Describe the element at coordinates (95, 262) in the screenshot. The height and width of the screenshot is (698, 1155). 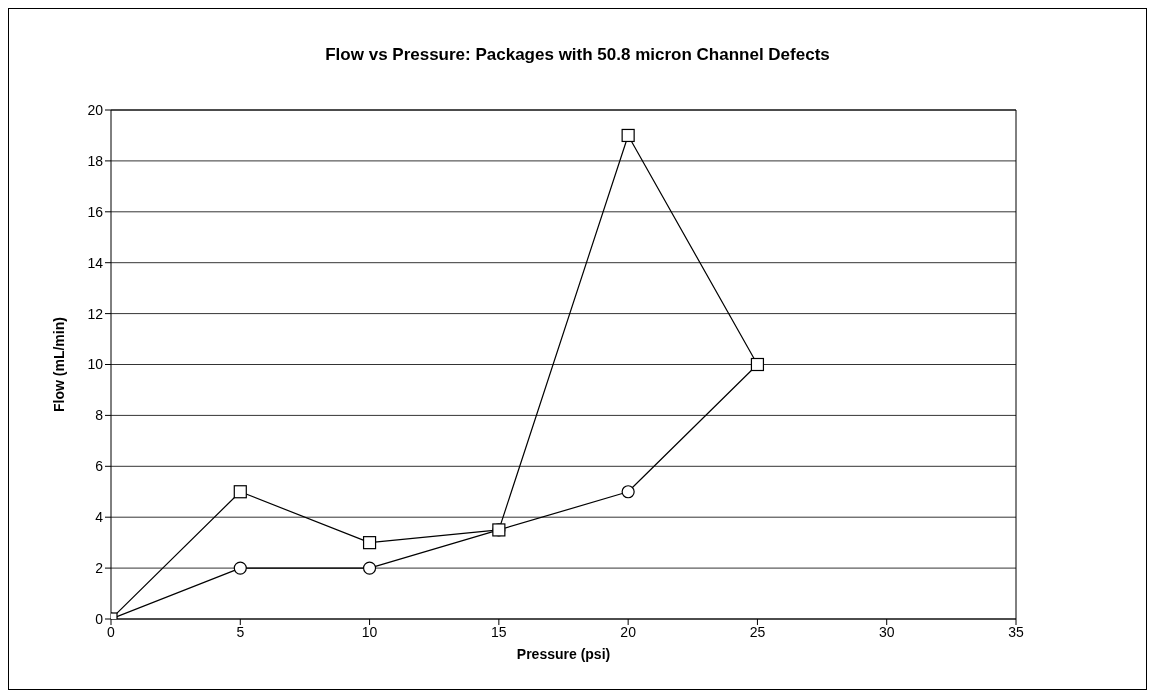
I see `y-tick-label: 14` at that location.